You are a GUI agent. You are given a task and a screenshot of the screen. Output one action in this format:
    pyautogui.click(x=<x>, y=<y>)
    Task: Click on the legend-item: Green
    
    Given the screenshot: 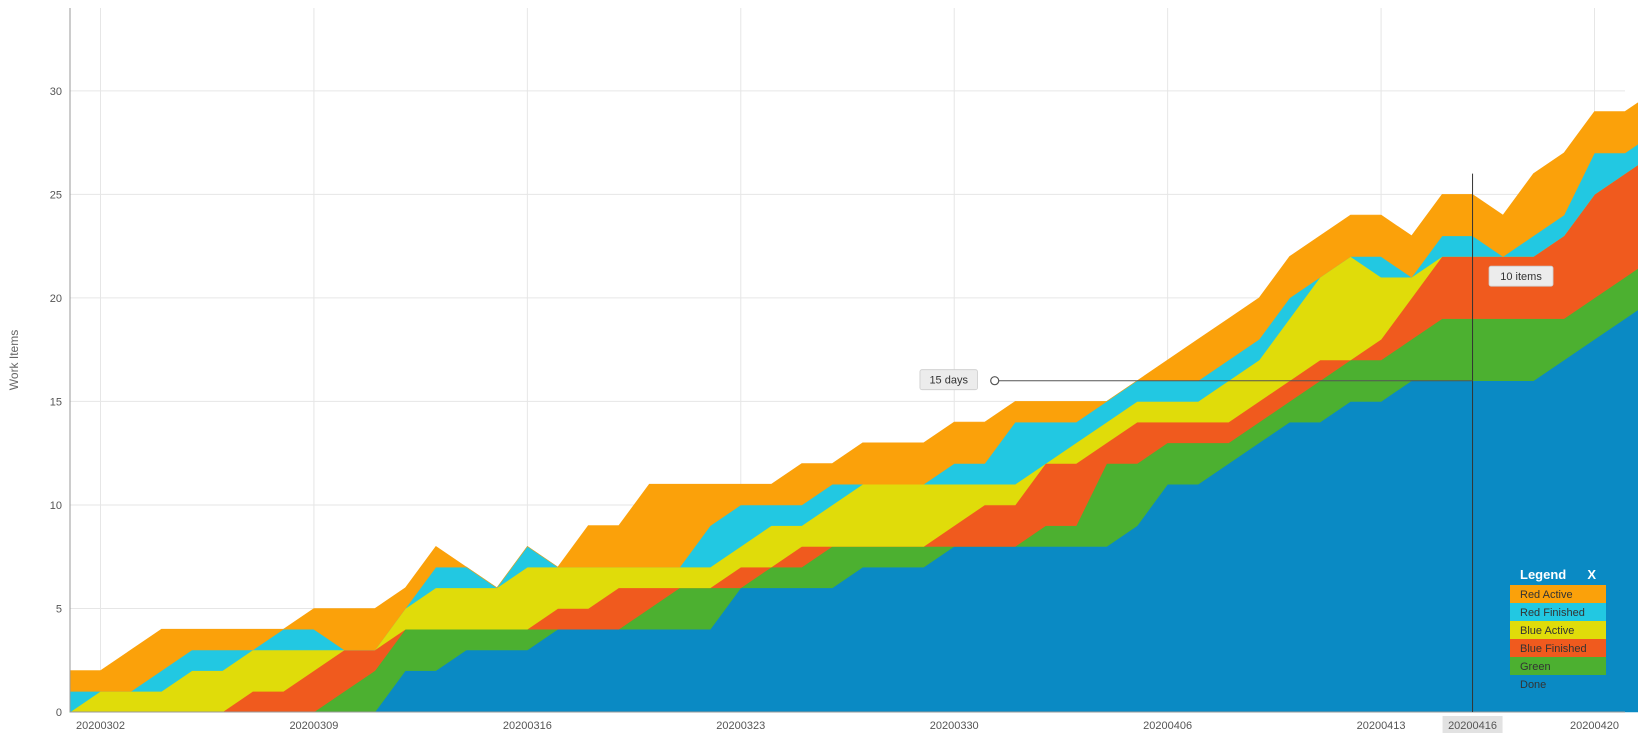 What is the action you would take?
    pyautogui.click(x=1535, y=667)
    